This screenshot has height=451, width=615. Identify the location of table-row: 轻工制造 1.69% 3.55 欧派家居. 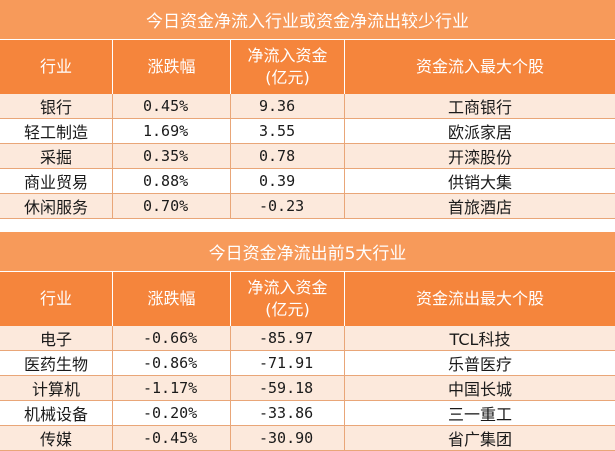
(307, 131).